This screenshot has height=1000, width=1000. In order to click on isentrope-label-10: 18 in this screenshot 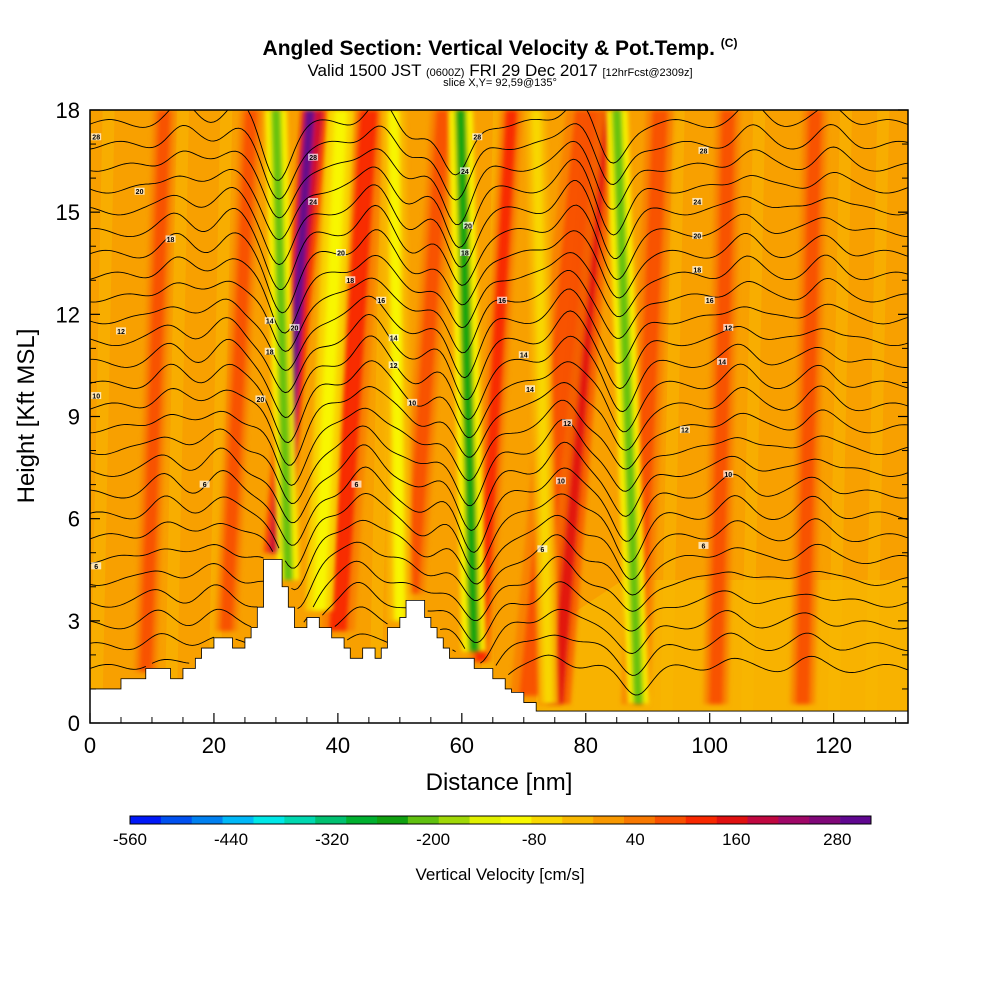, I will do `click(350, 280)`.